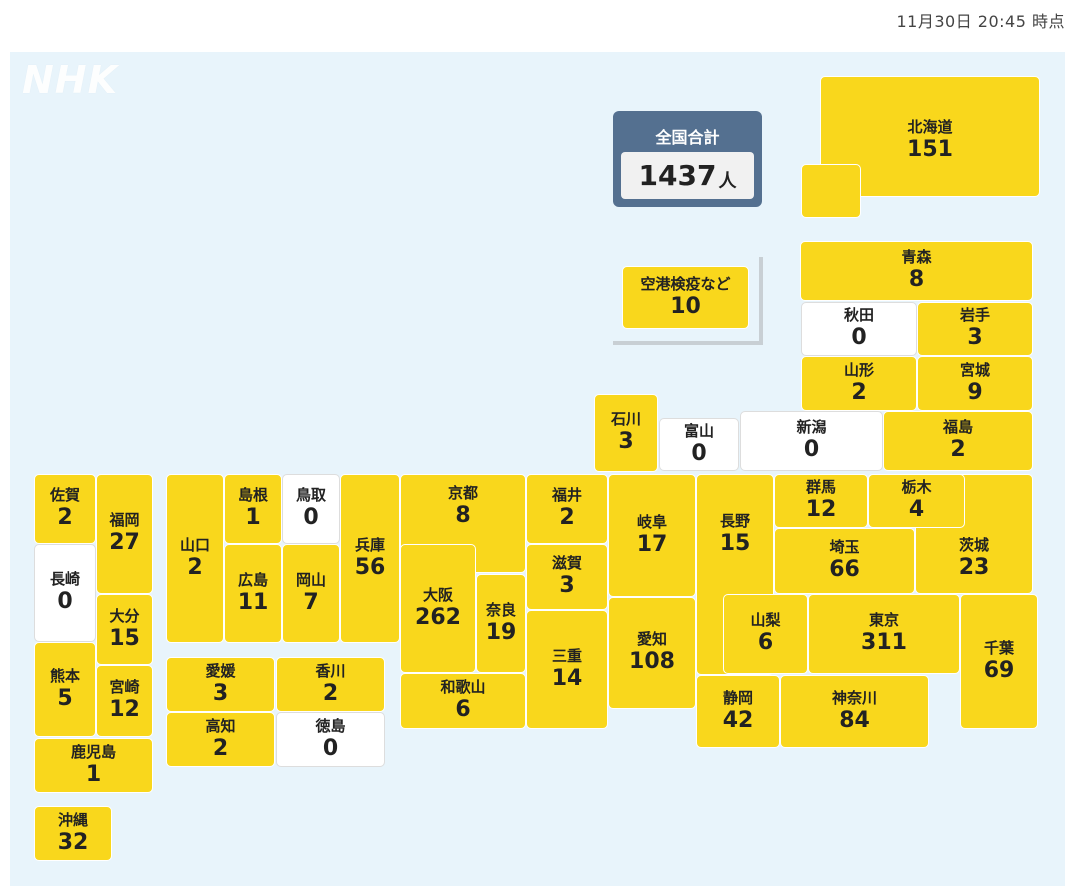  What do you see at coordinates (685, 306) in the screenshot?
I see `pref-count: 10` at bounding box center [685, 306].